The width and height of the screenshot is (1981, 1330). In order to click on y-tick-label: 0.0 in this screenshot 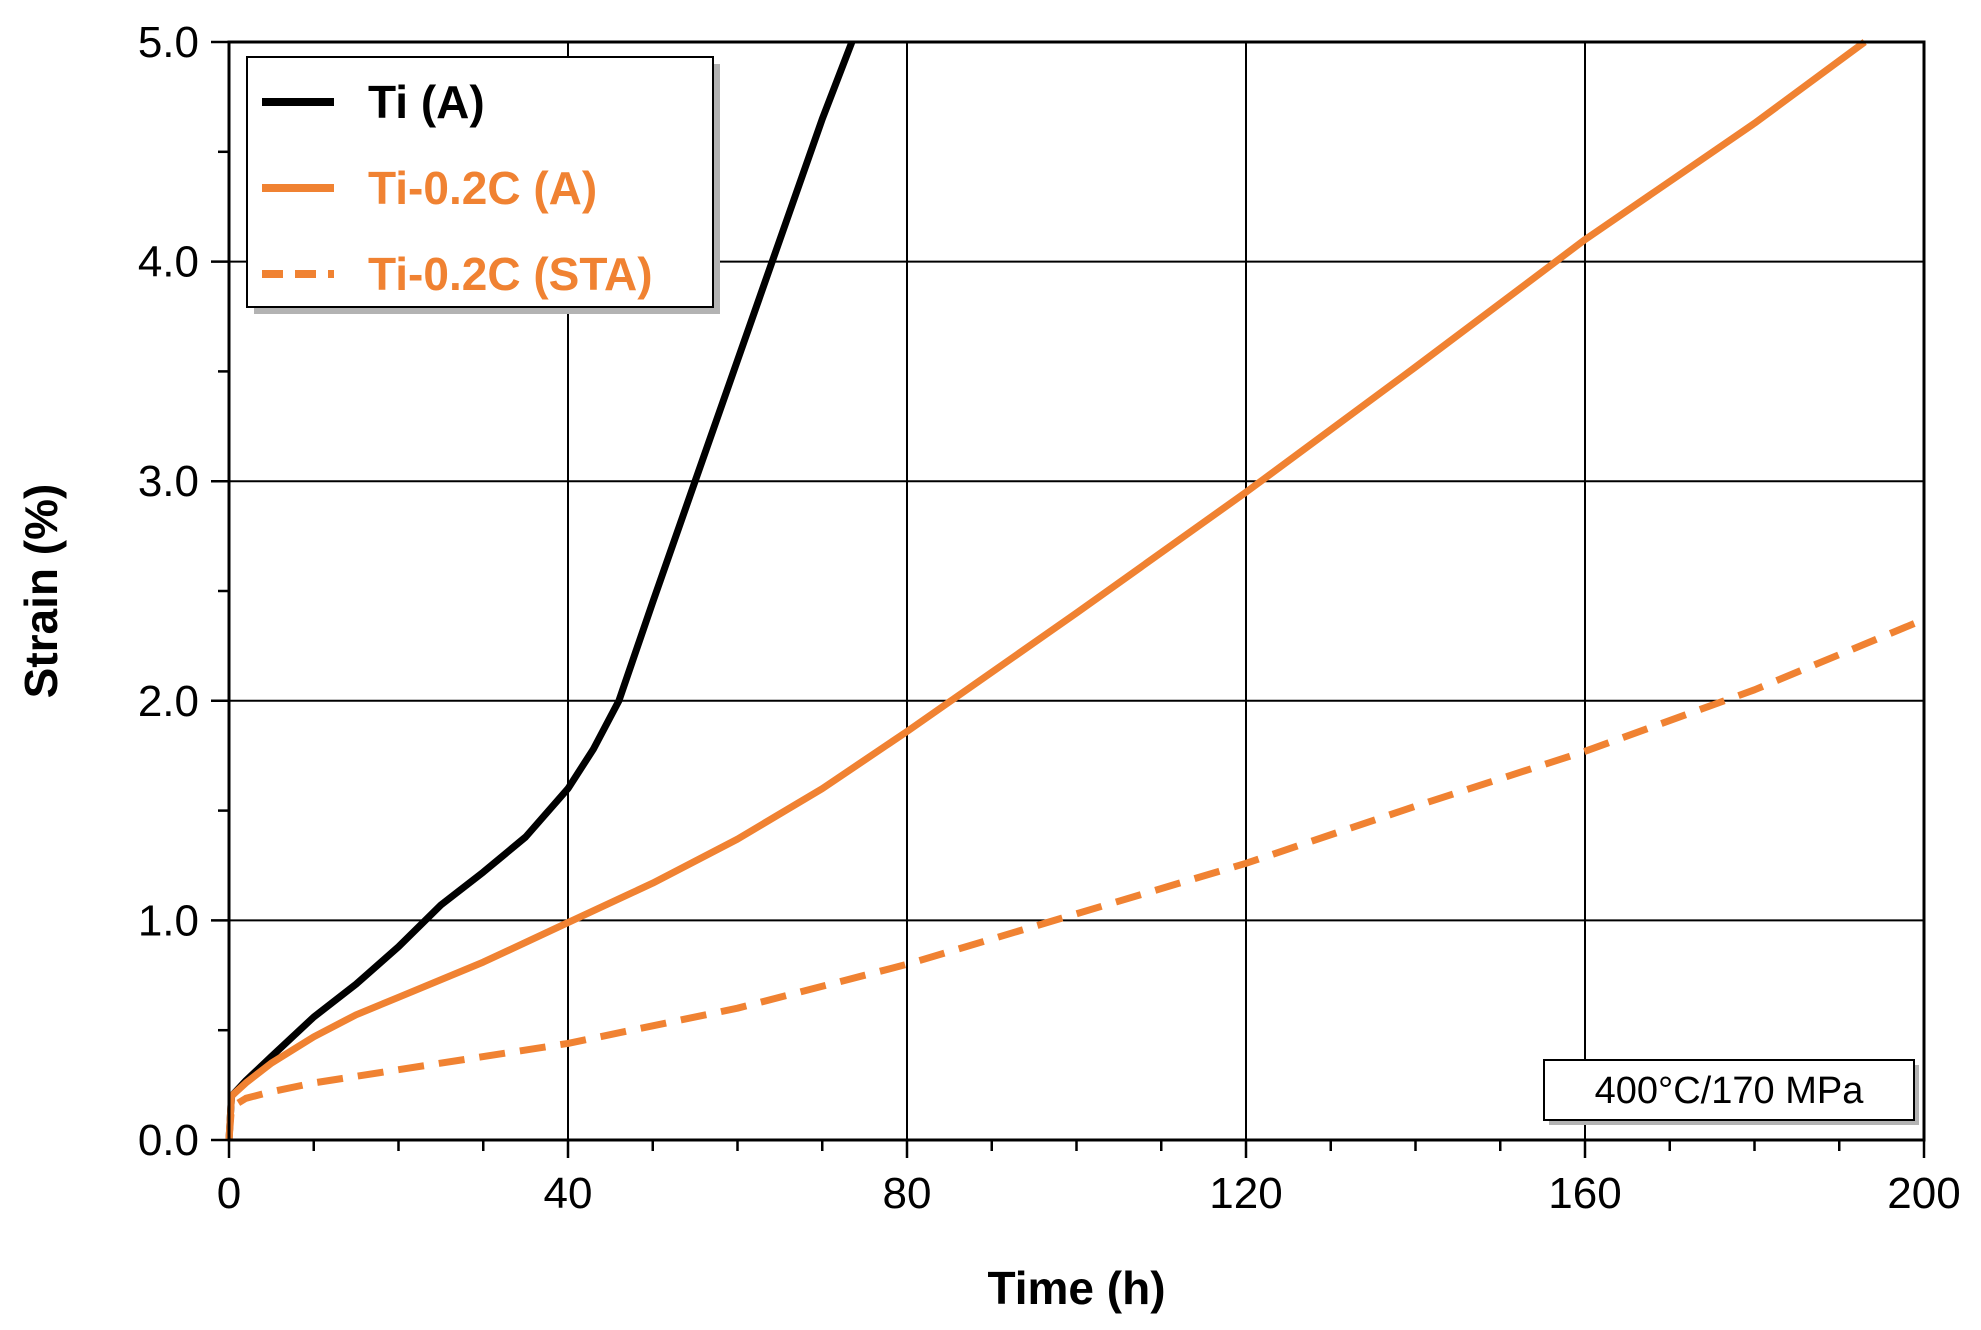, I will do `click(168, 1140)`.